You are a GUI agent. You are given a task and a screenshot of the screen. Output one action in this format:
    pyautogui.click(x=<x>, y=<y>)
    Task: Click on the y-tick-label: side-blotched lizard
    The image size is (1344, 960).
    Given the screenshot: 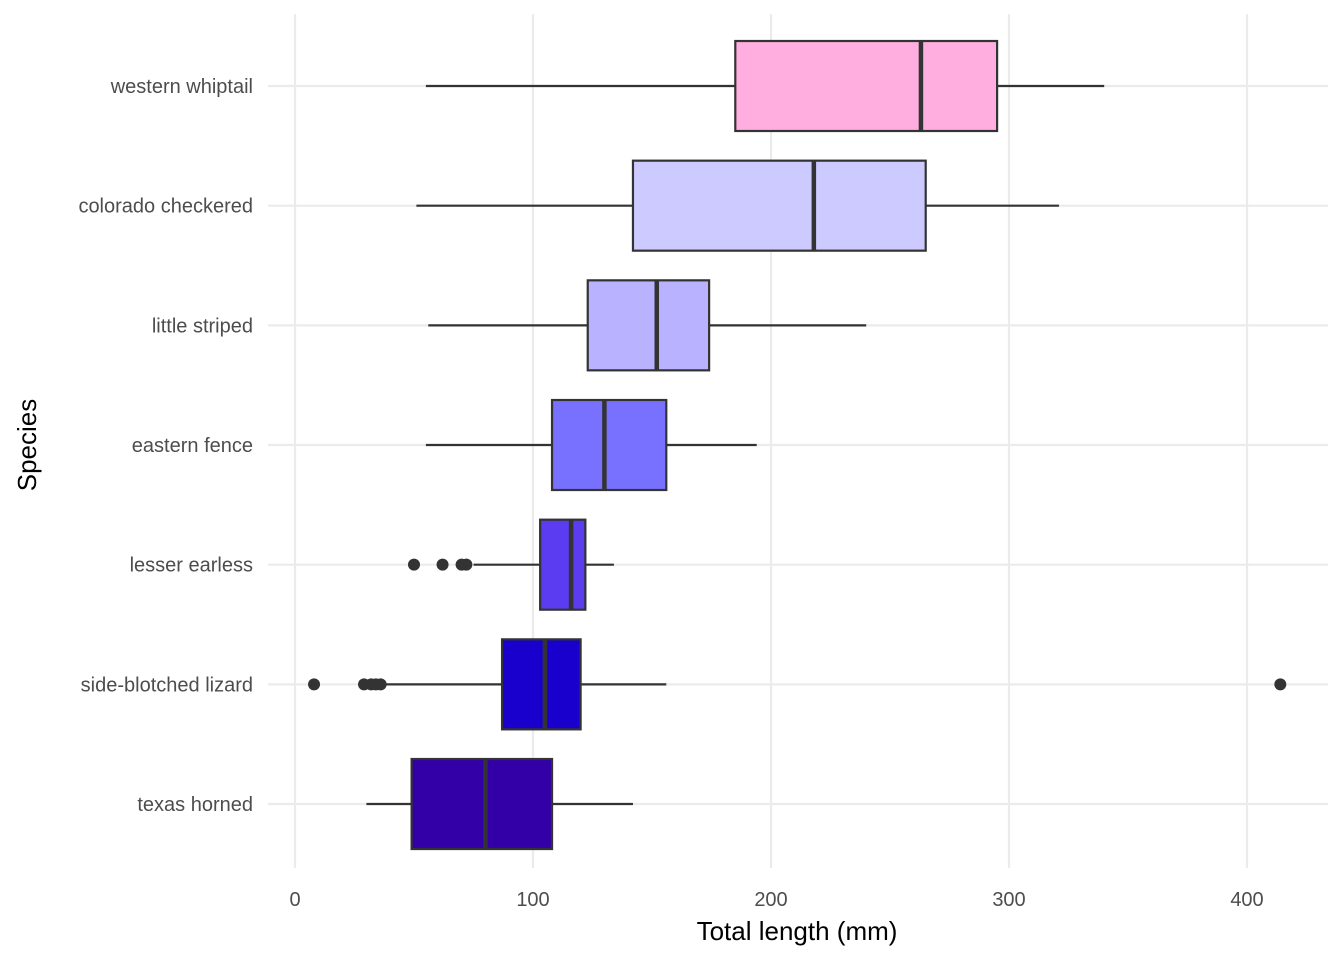 What is the action you would take?
    pyautogui.click(x=167, y=685)
    